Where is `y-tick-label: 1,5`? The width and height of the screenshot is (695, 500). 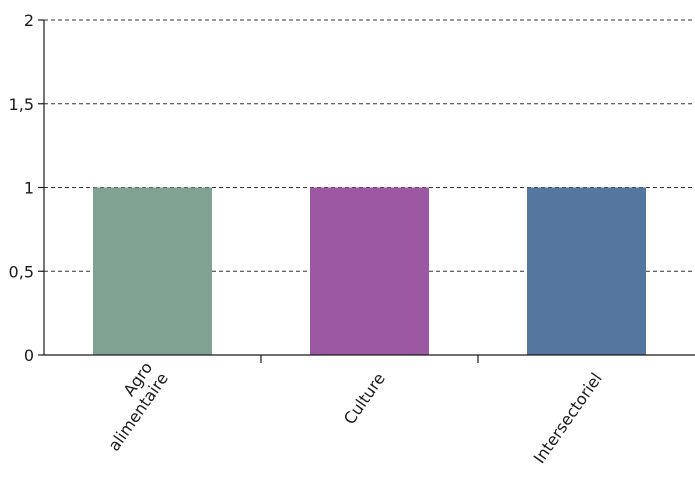
y-tick-label: 1,5 is located at coordinates (21, 104).